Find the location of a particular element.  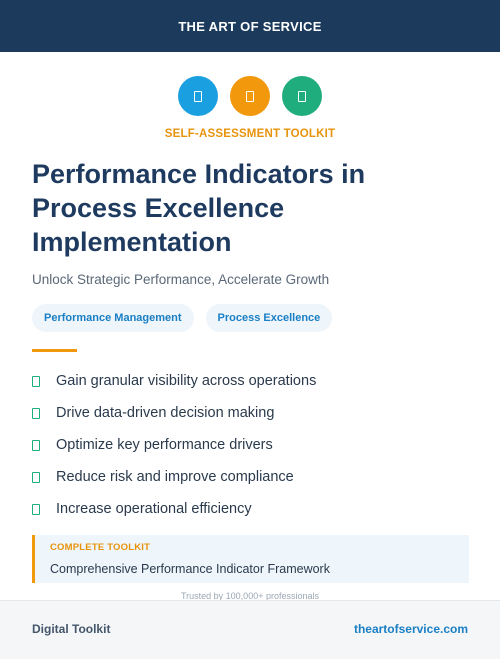

blue-badge-icon is located at coordinates (198, 96).